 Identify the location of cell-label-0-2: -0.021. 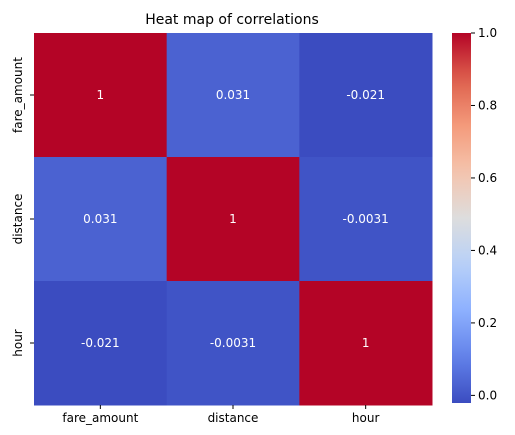
(365, 95).